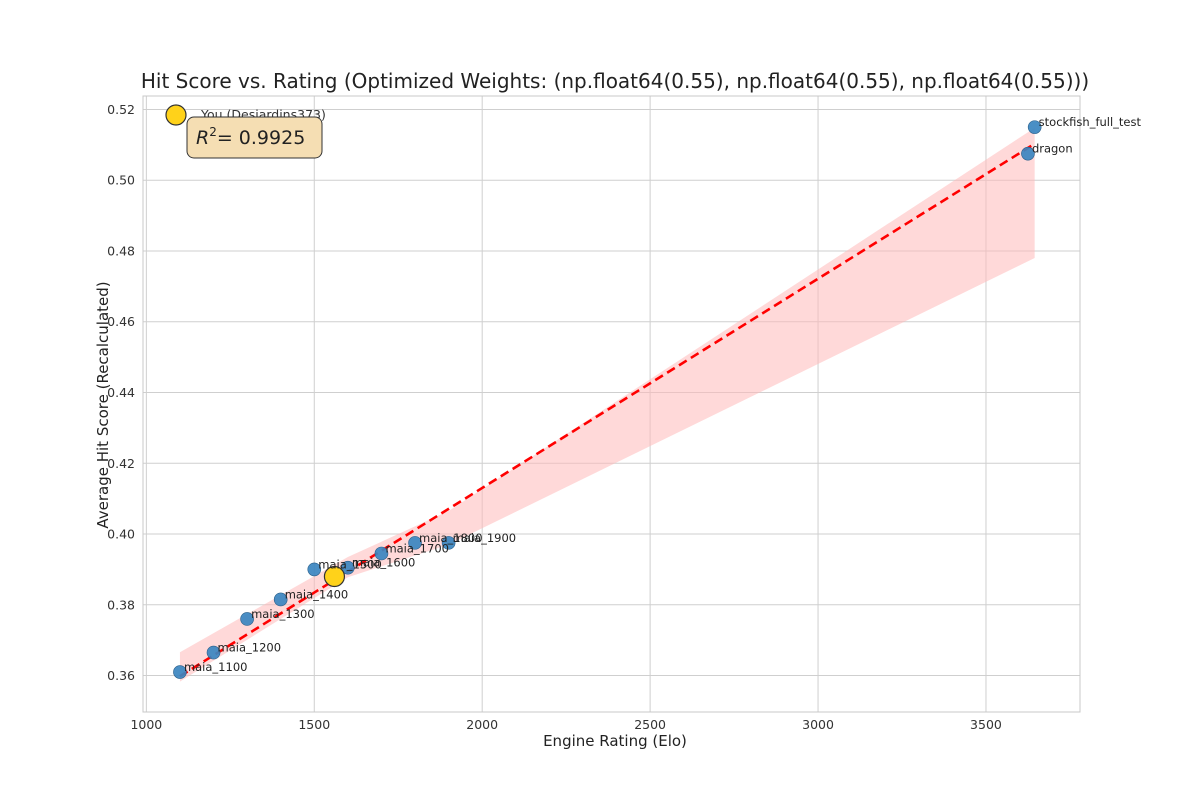 This screenshot has height=800, width=1200. Describe the element at coordinates (314, 724) in the screenshot. I see `x-tick-label: 1500` at that location.